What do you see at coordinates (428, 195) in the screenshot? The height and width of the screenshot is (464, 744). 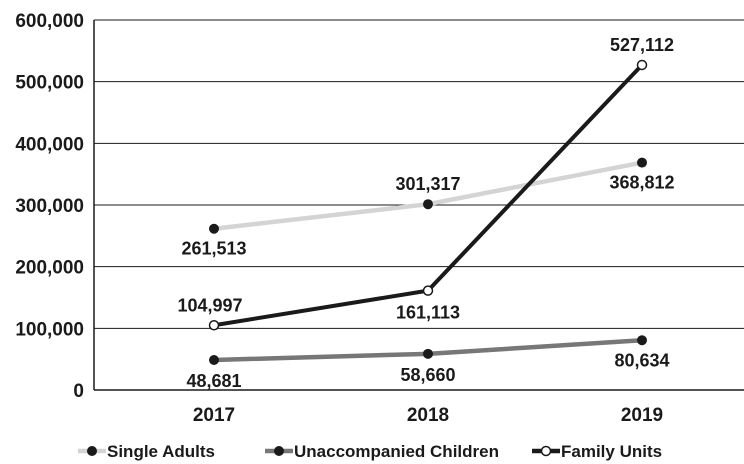 I see `series-line` at bounding box center [428, 195].